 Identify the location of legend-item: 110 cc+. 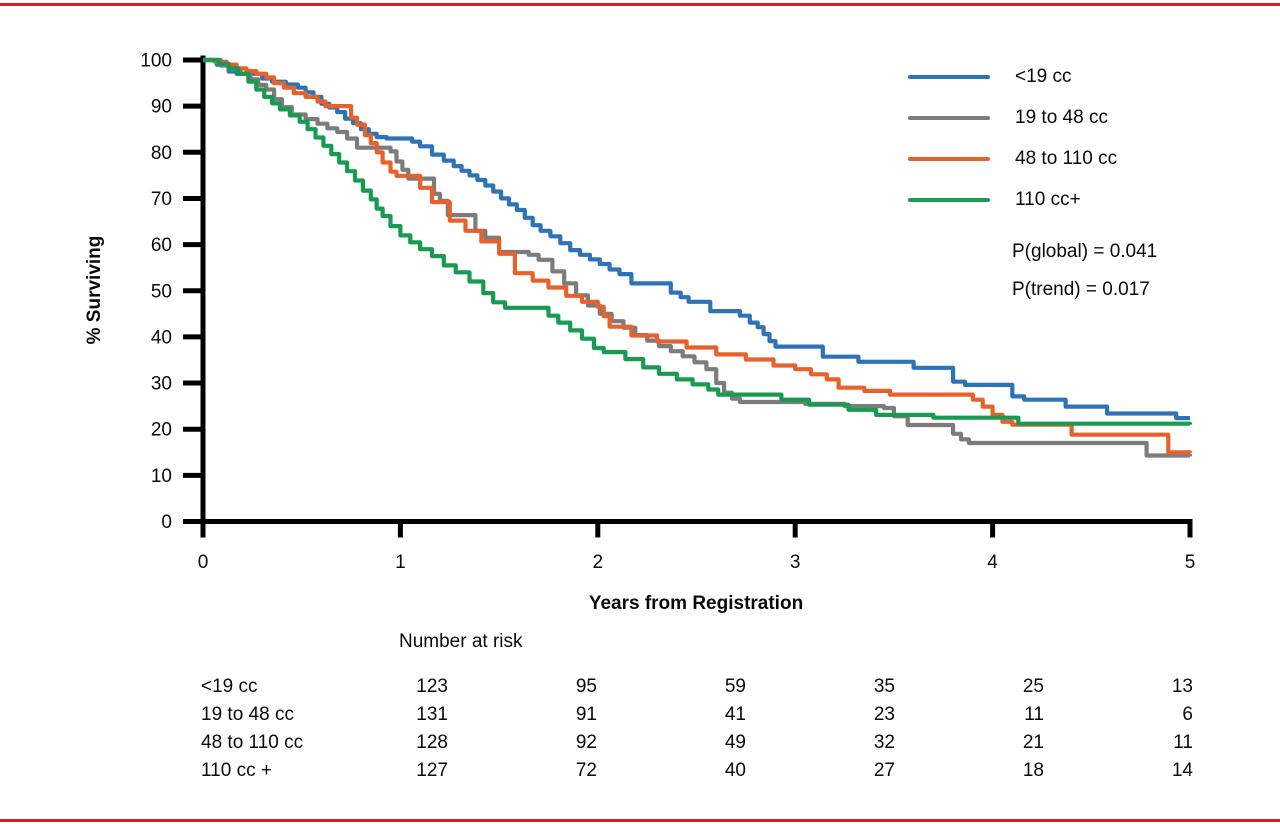
(994, 200).